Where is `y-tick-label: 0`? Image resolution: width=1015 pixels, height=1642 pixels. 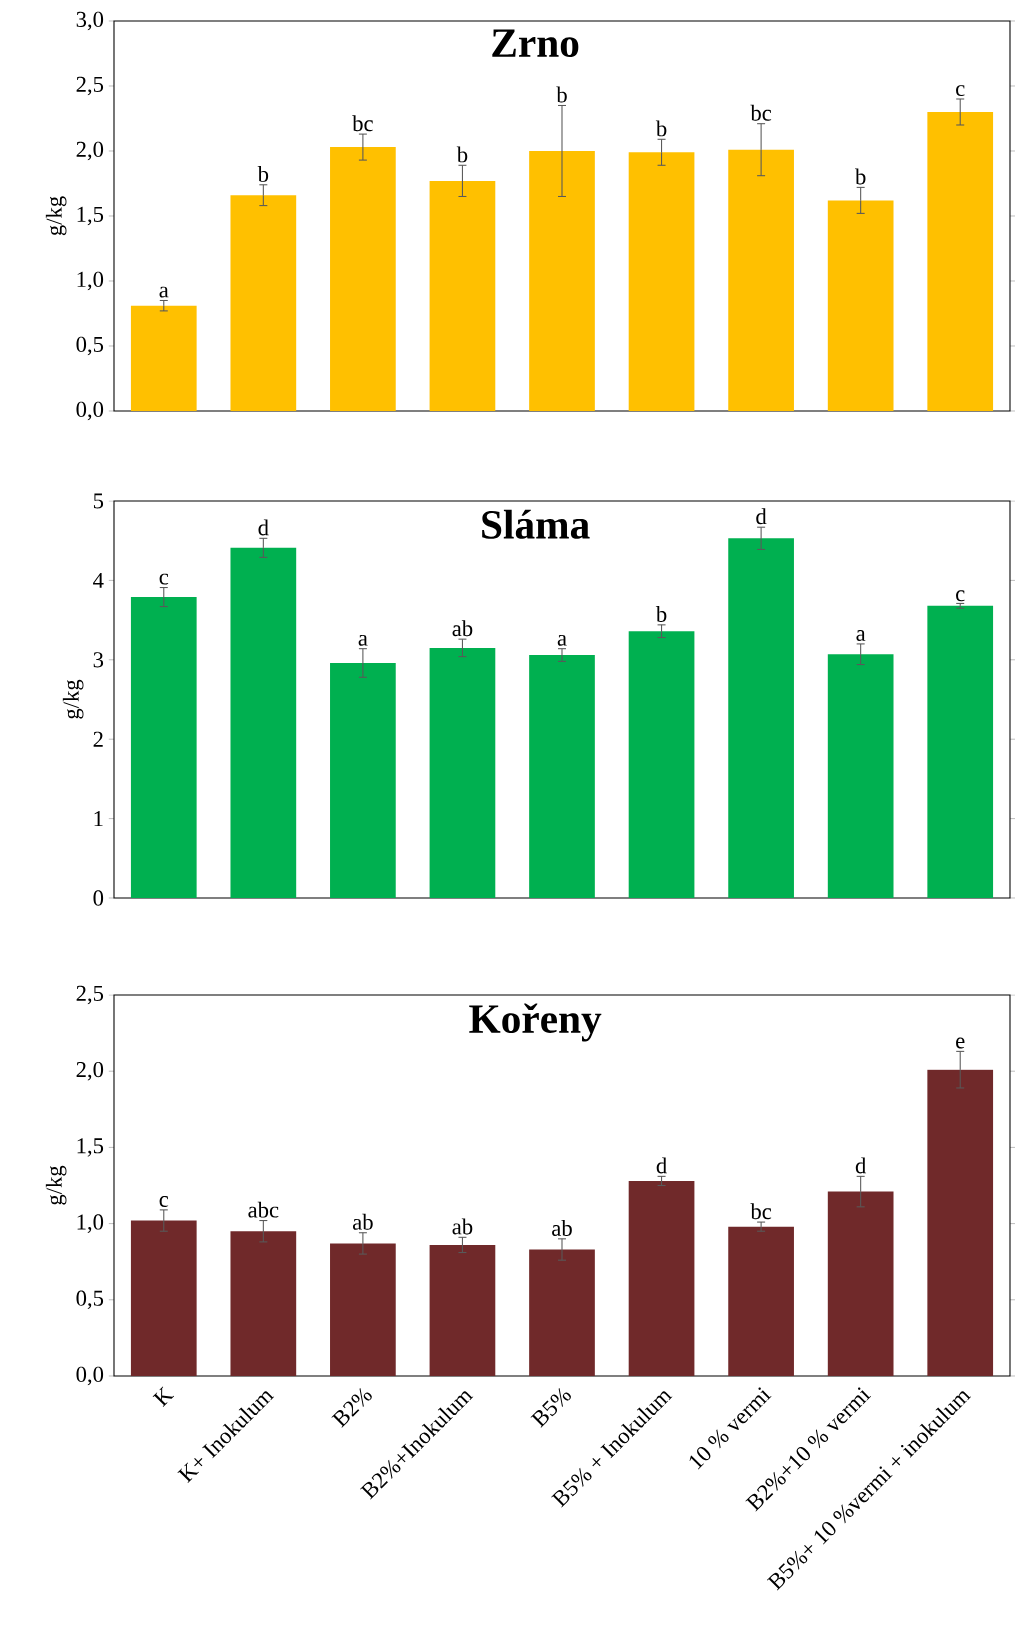 y-tick-label: 0 is located at coordinates (98, 898).